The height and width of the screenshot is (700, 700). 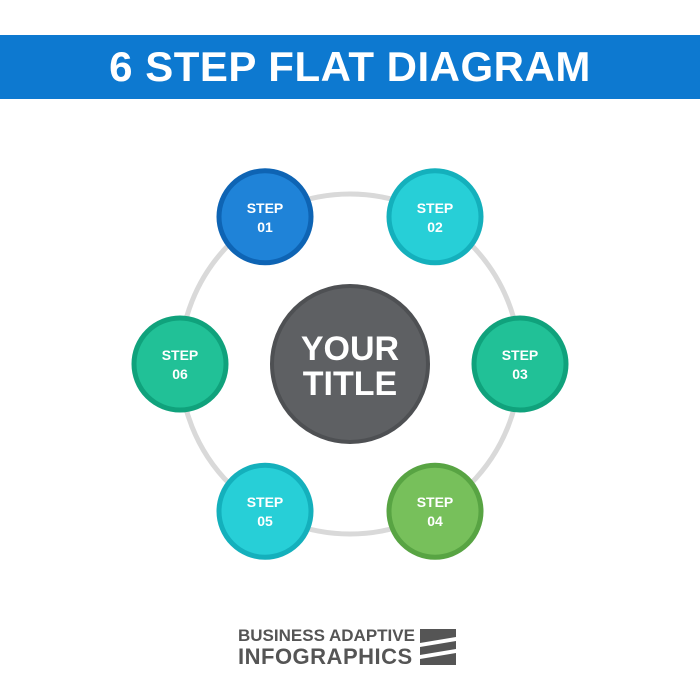 I want to click on striped-square-logo, so click(x=438, y=647).